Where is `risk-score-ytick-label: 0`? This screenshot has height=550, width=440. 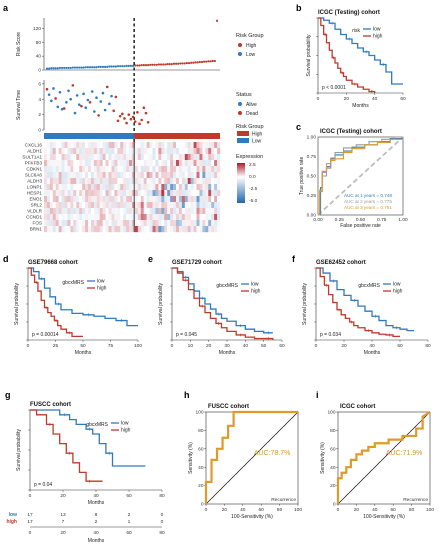
risk-score-ytick-label: 0 is located at coordinates (39, 71).